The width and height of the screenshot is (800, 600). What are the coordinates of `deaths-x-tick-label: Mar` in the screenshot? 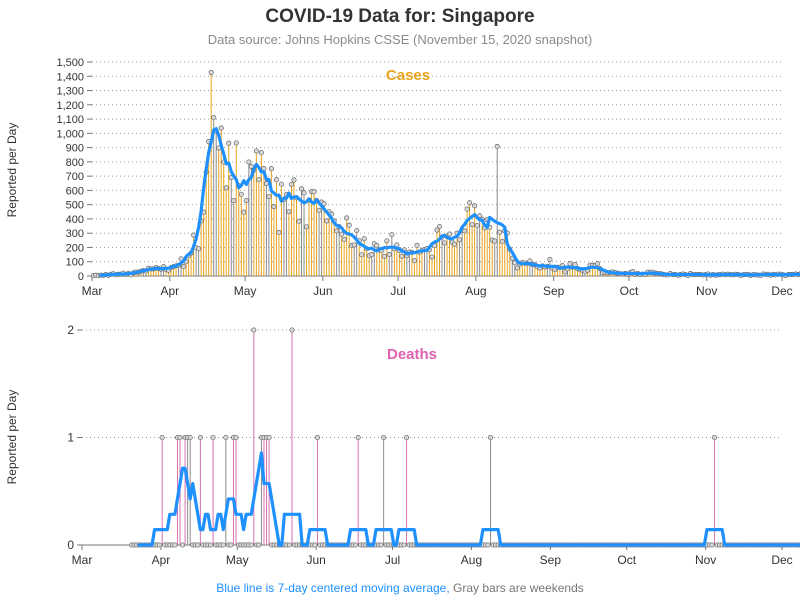 It's located at (82, 560).